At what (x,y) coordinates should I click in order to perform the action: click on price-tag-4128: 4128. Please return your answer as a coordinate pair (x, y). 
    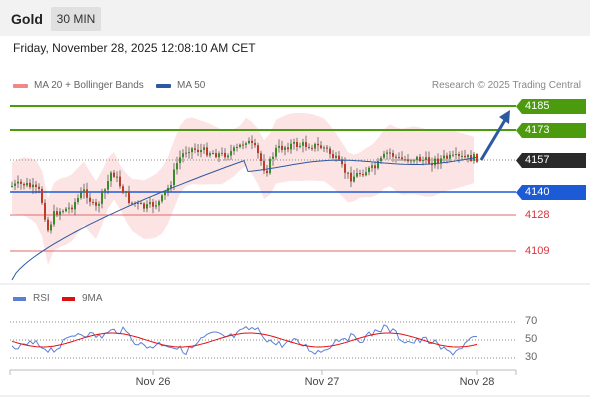
    Looking at the image, I should click on (537, 215).